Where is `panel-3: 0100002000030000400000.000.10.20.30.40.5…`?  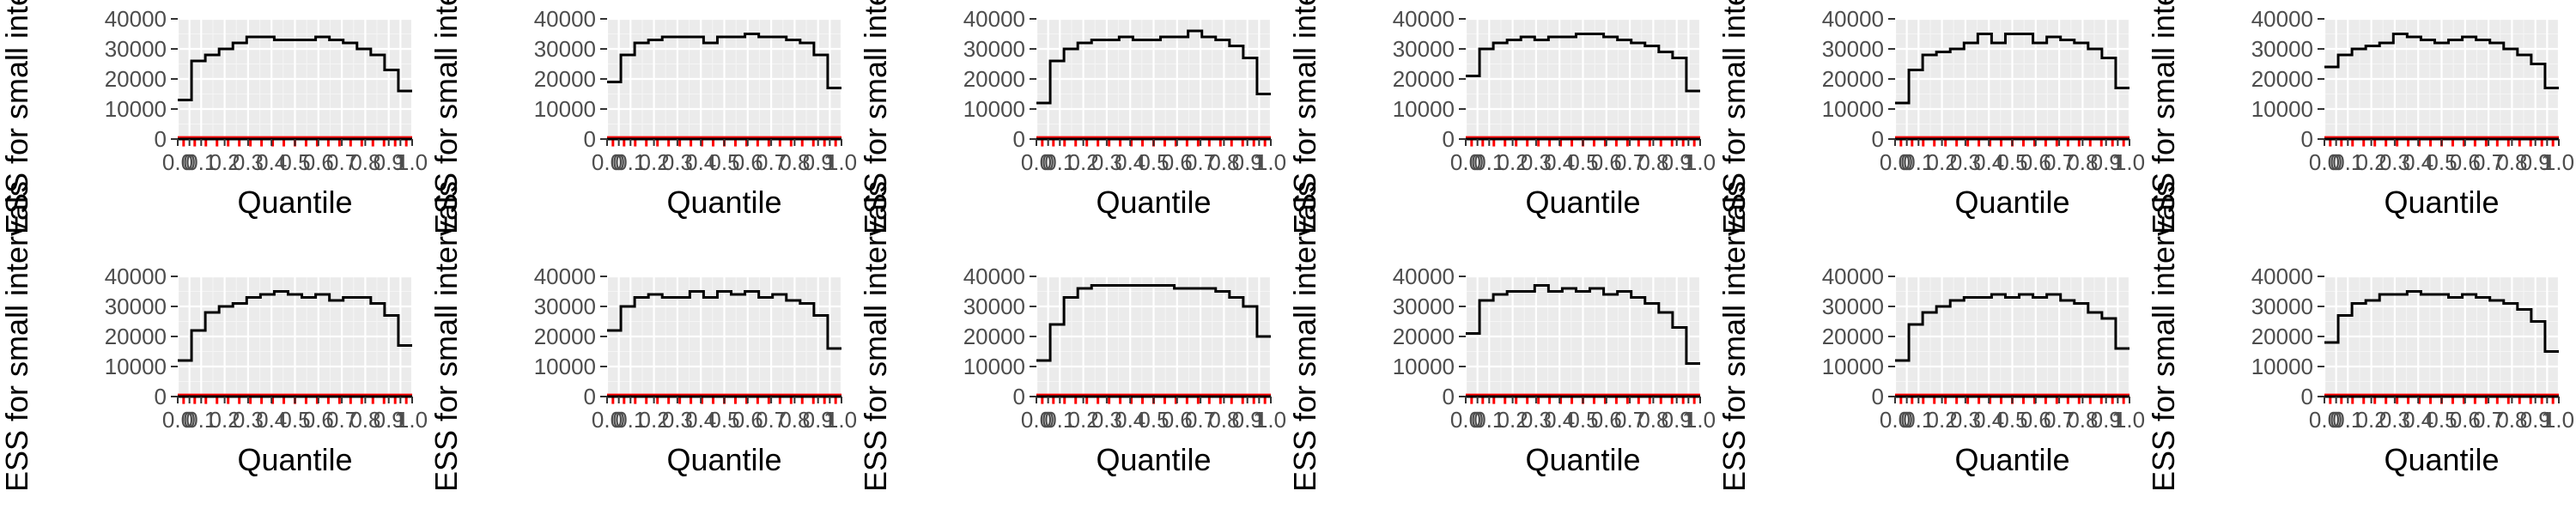
panel-3: 0100002000030000400000.000.10.20.30.40.5… is located at coordinates (1072, 117).